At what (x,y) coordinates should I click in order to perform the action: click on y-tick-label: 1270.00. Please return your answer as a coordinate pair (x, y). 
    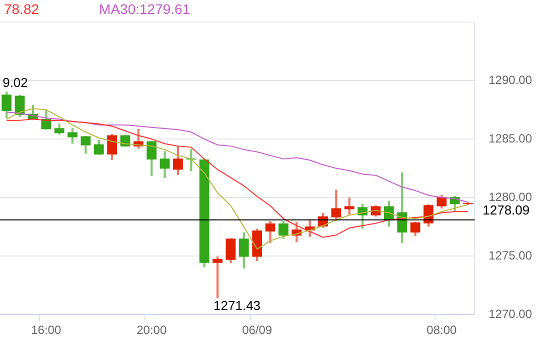
    Looking at the image, I should click on (510, 313).